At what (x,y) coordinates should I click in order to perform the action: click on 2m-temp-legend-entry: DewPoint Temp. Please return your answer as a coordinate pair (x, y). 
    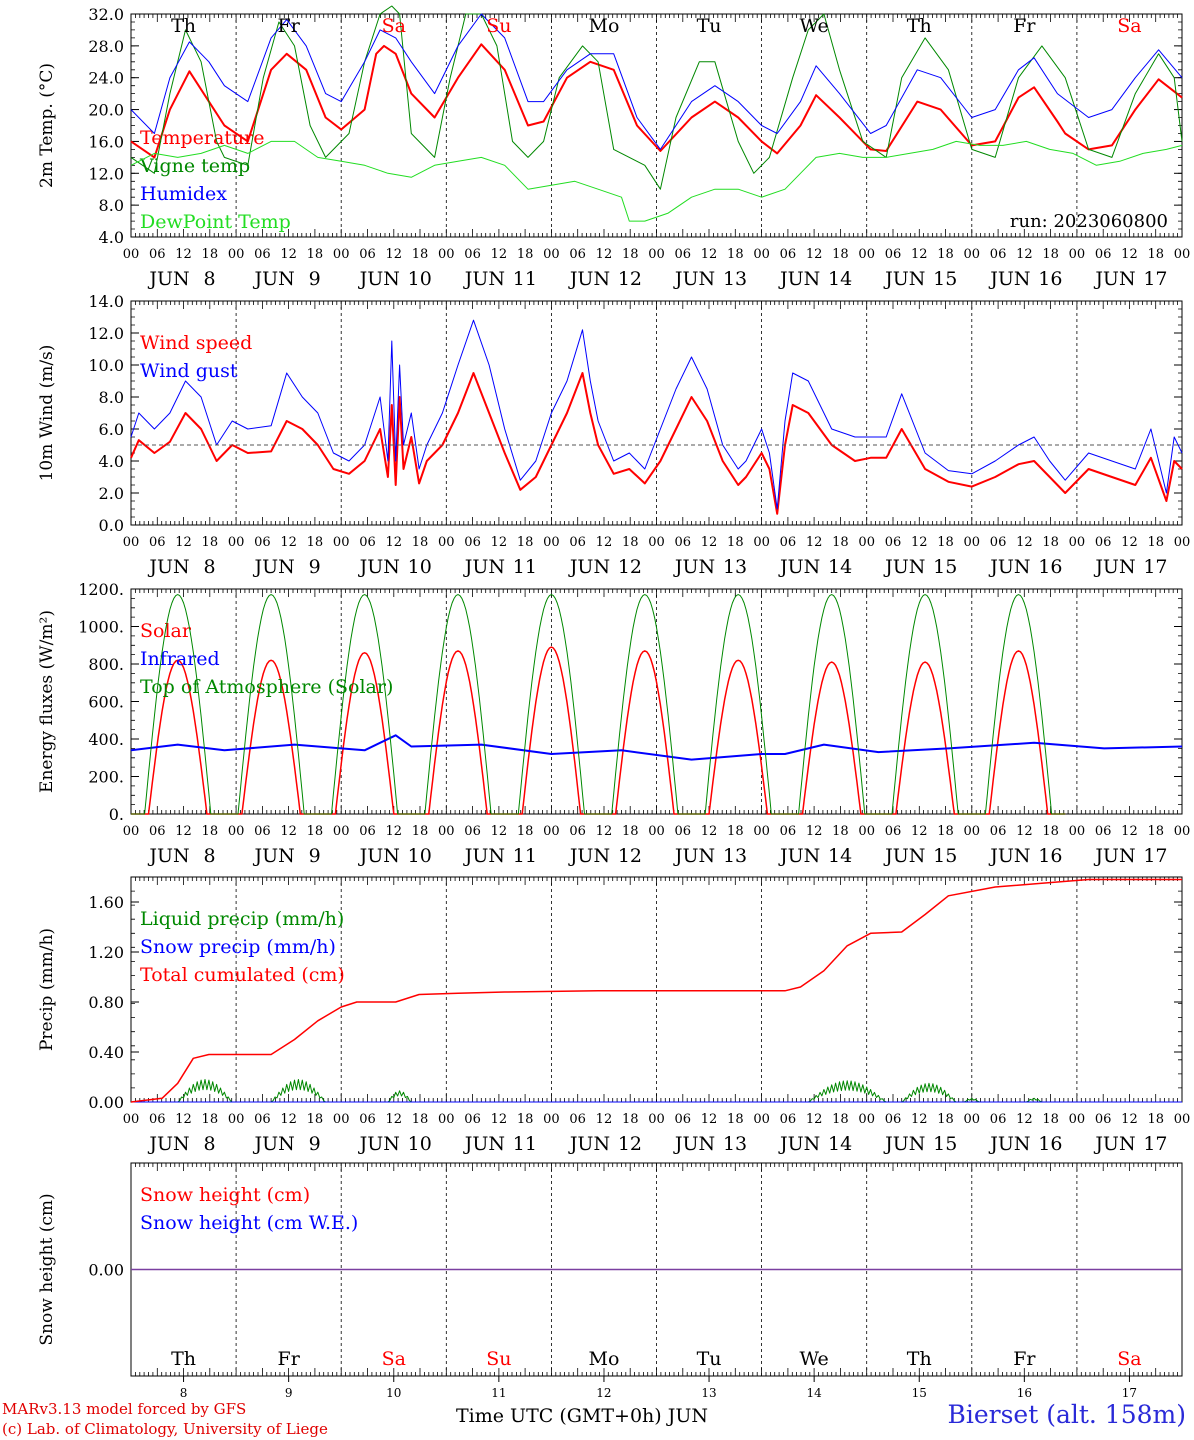
    Looking at the image, I should click on (215, 222).